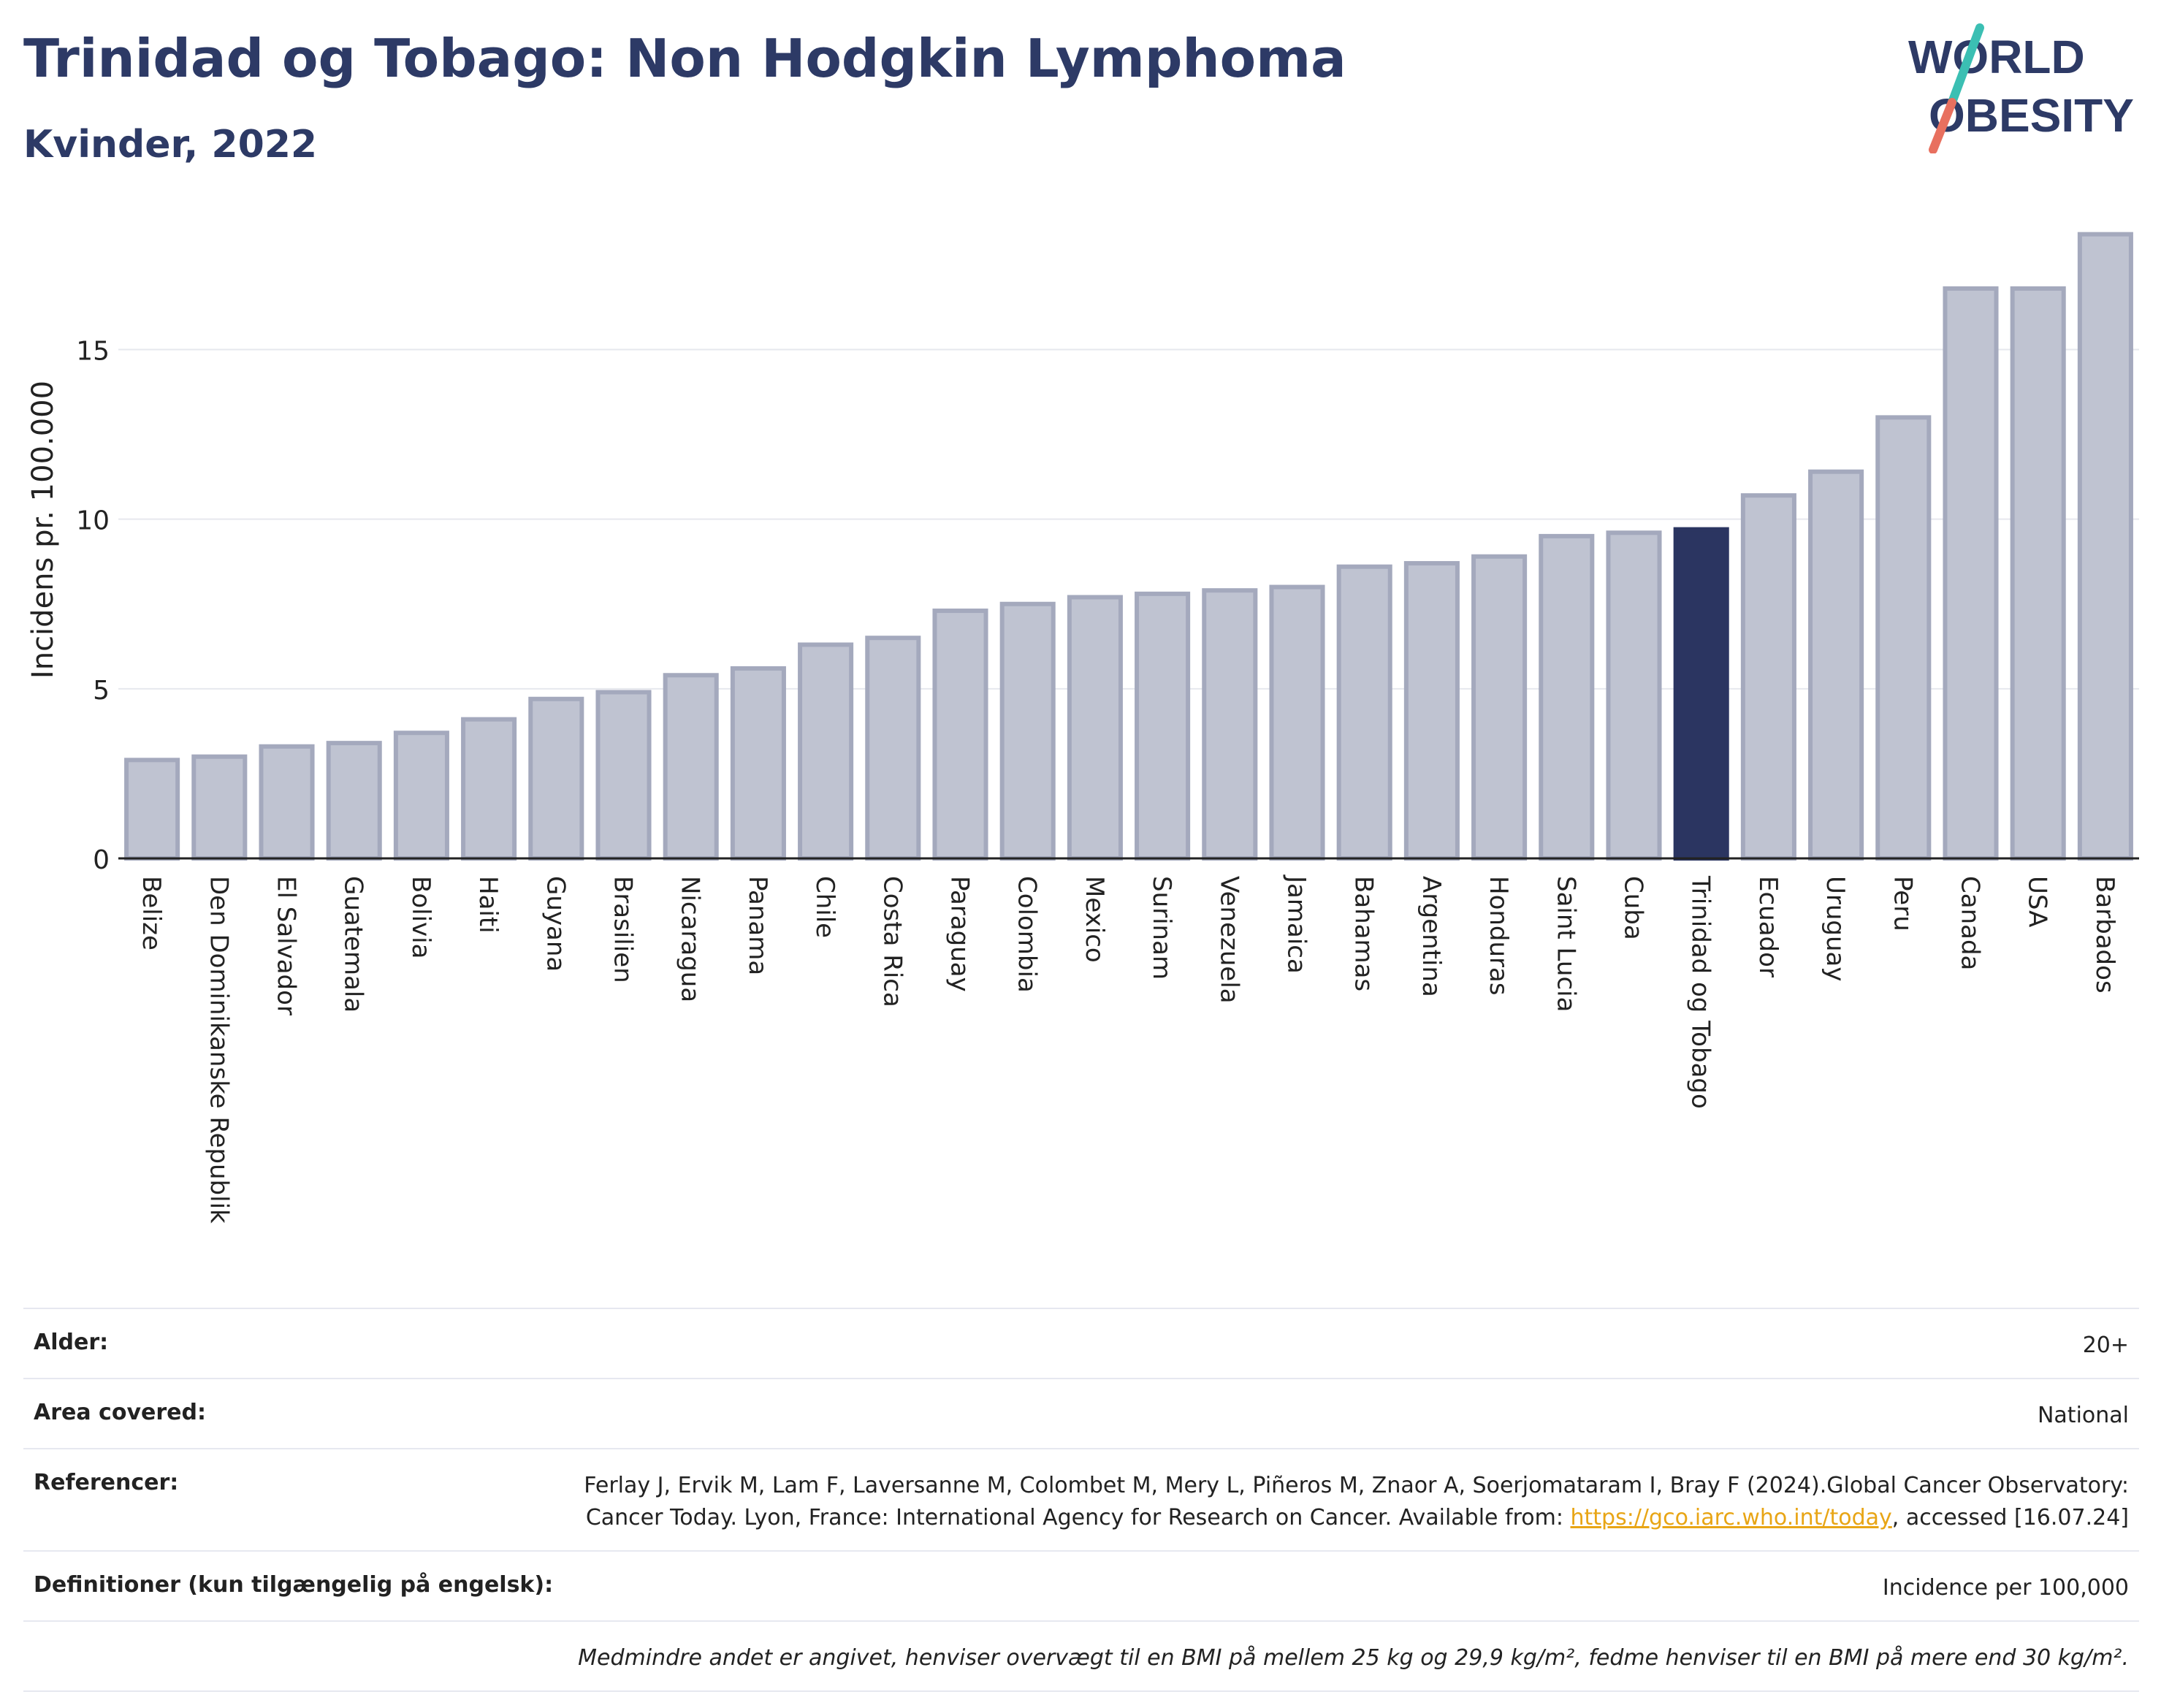 Image resolution: width=2161 pixels, height=1708 pixels. What do you see at coordinates (286, 945) in the screenshot?
I see `x-tick-label: El Salvador` at bounding box center [286, 945].